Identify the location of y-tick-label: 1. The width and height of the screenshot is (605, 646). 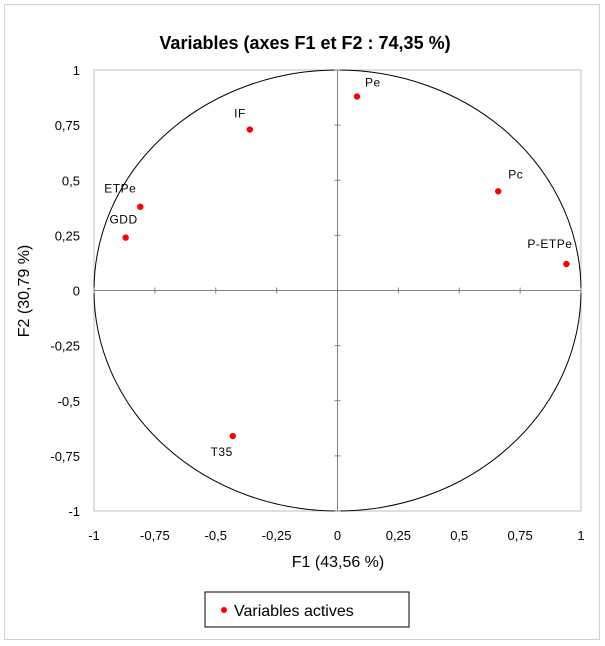
(76, 70).